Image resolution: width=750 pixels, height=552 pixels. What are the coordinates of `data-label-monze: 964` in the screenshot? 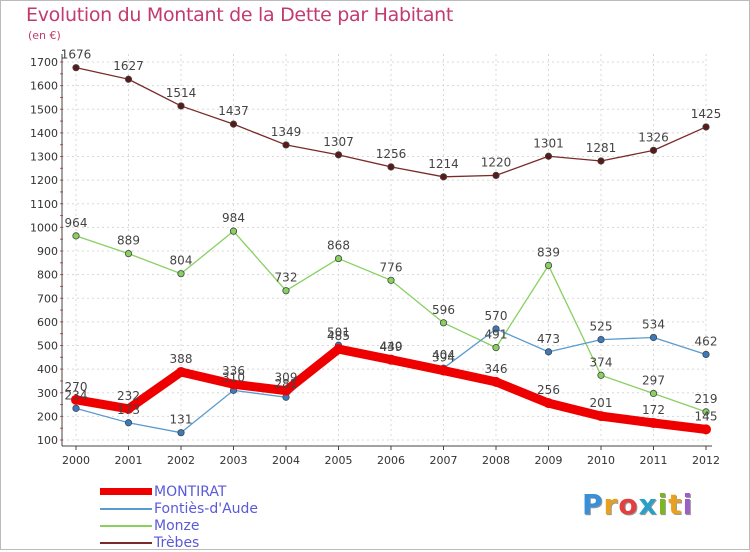 It's located at (76, 223).